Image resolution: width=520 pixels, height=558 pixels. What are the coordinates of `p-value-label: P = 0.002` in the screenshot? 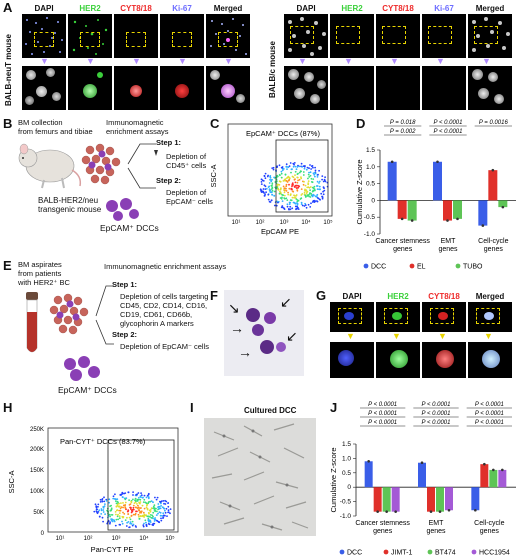 It's located at (403, 132).